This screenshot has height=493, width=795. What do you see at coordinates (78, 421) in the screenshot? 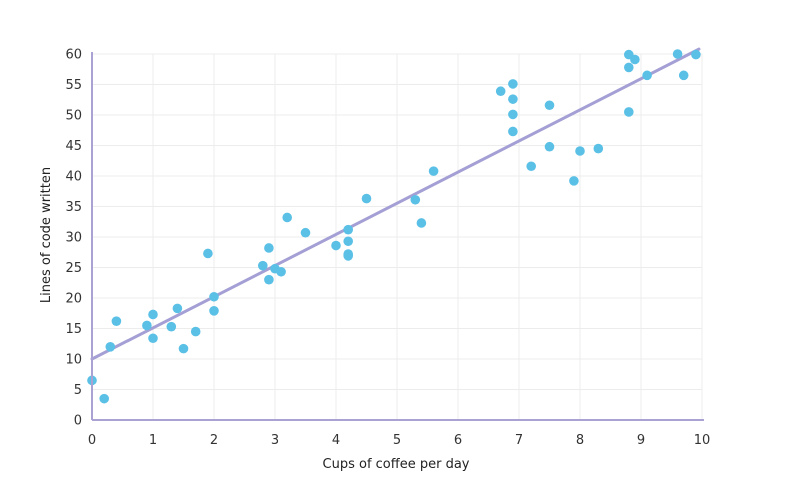
I see `y-tick-label: 0` at bounding box center [78, 421].